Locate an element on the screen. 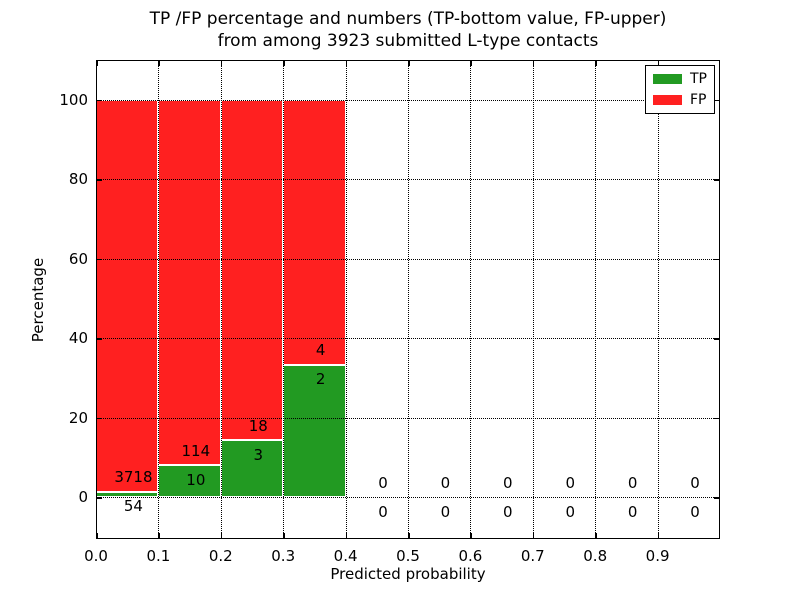 The image size is (800, 600). legend: TP FP is located at coordinates (680, 89).